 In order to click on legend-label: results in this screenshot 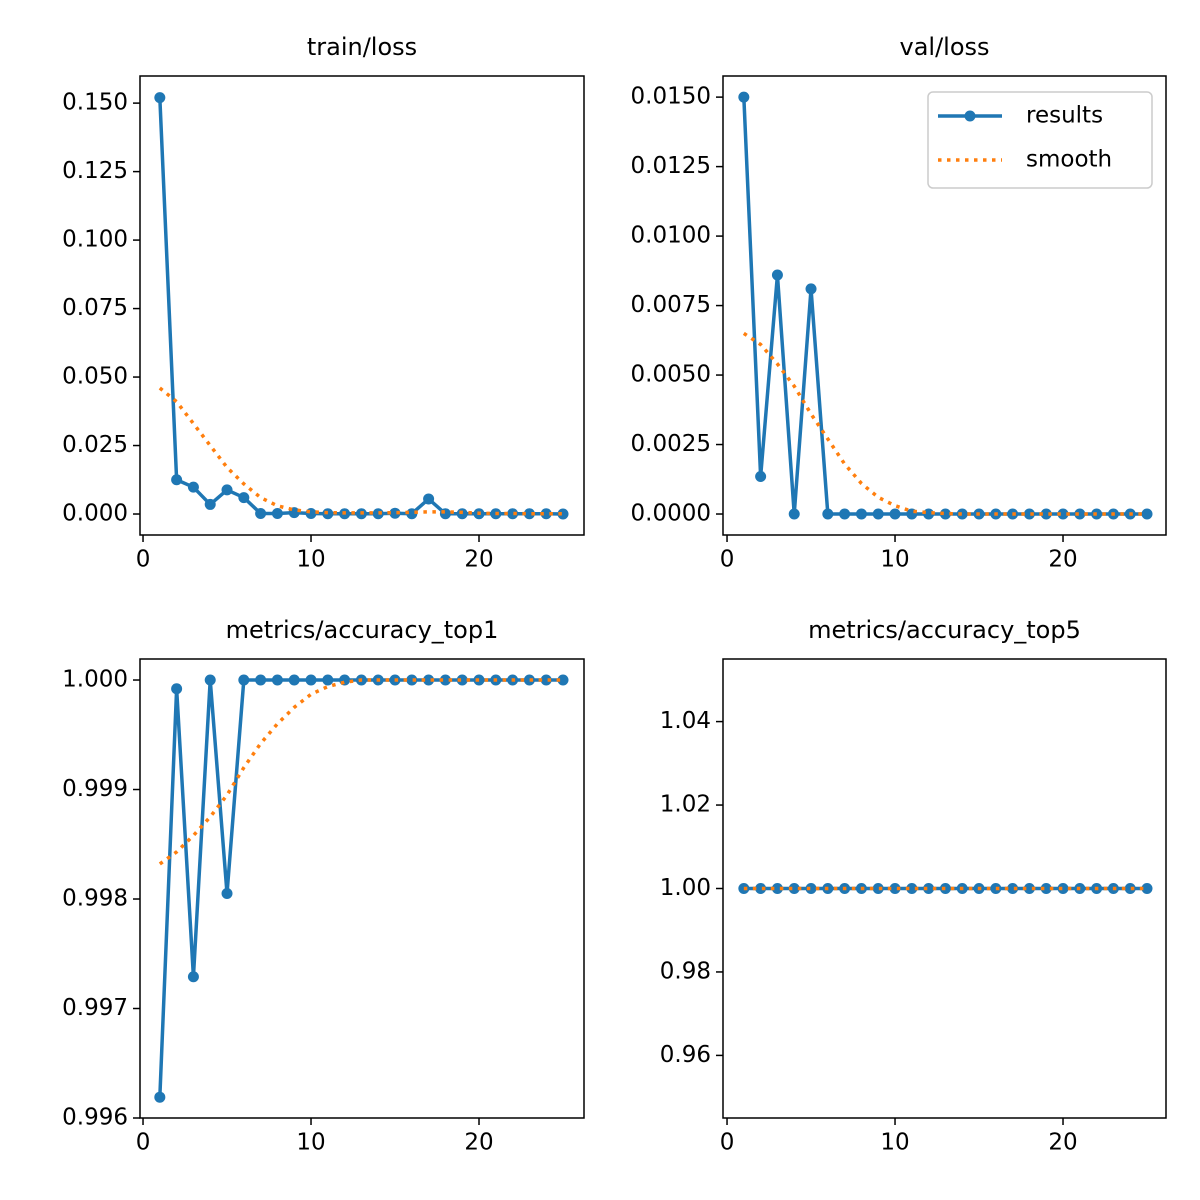, I will do `click(1064, 116)`.